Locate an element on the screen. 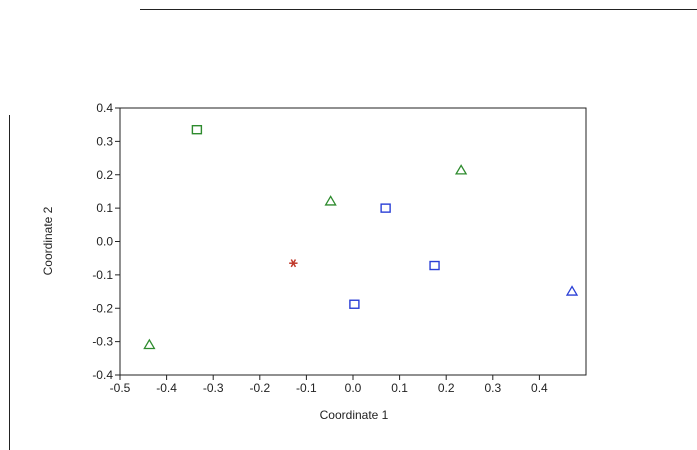 Image resolution: width=697 pixels, height=450 pixels. x-tick-label: -0.5 is located at coordinates (120, 388).